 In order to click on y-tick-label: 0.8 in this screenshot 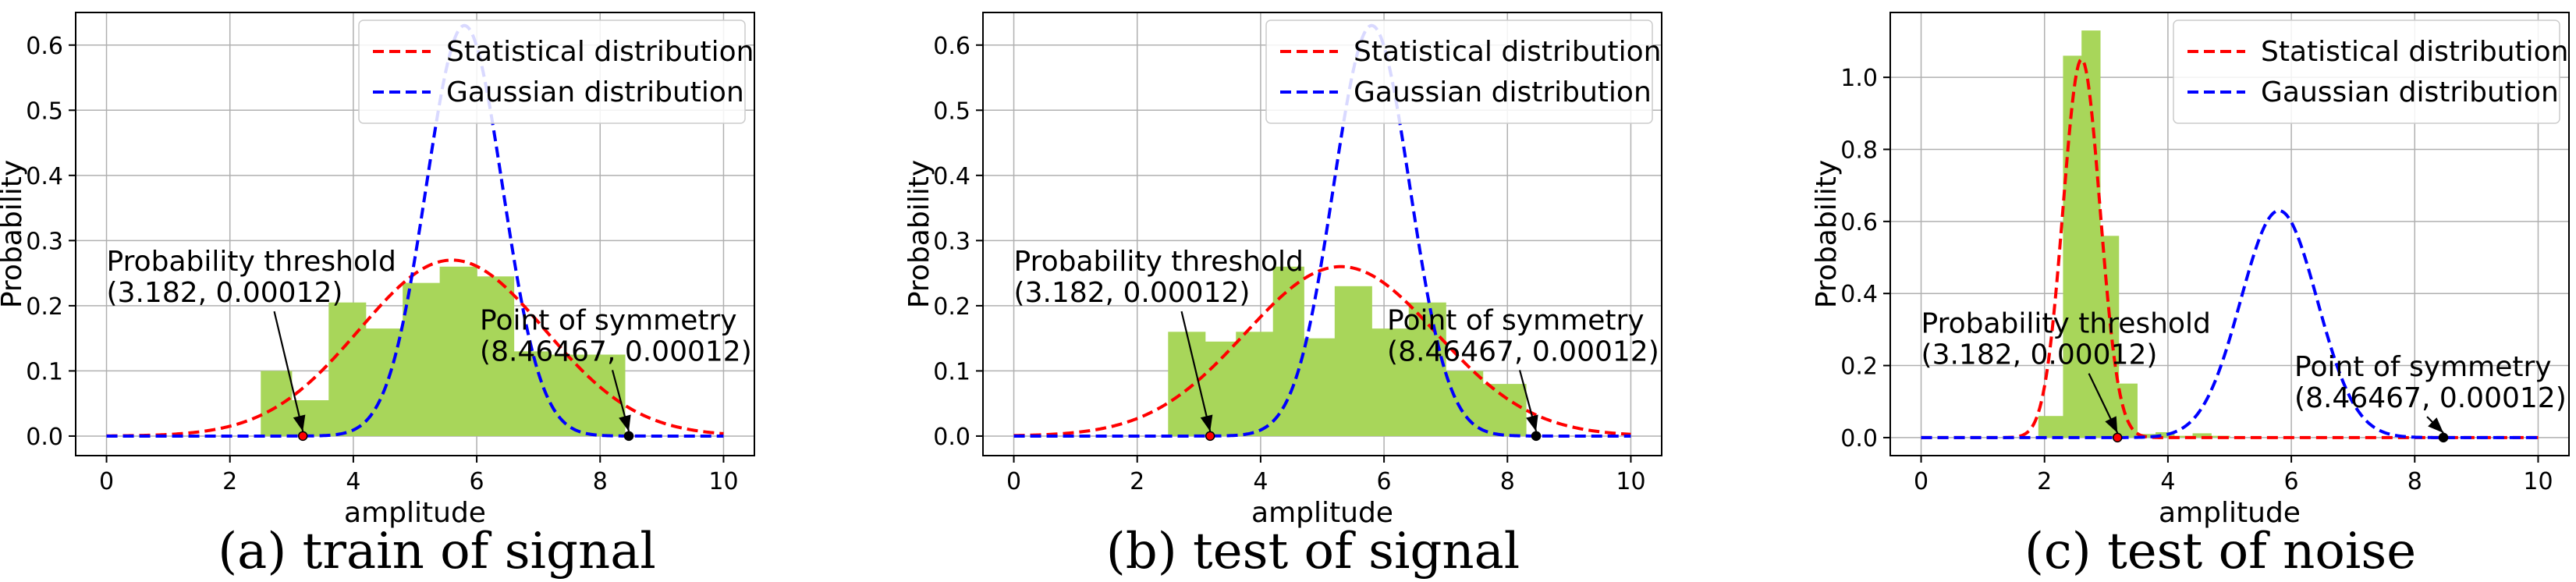, I will do `click(1859, 150)`.